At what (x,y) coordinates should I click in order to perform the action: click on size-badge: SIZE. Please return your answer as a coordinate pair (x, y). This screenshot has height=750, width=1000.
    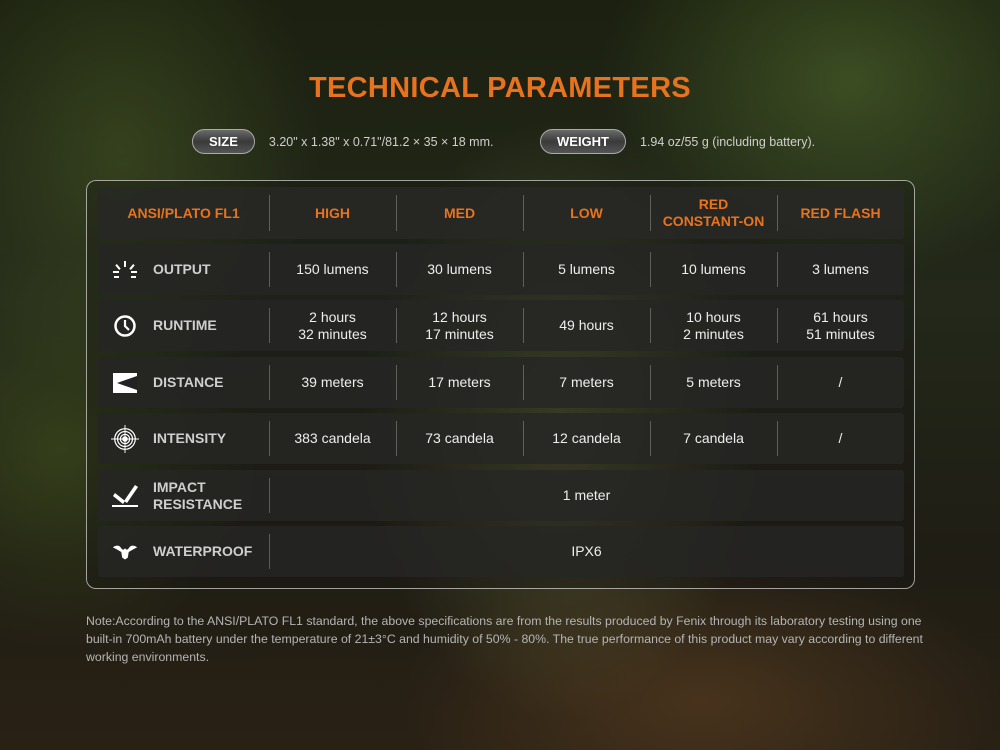
    Looking at the image, I should click on (223, 141).